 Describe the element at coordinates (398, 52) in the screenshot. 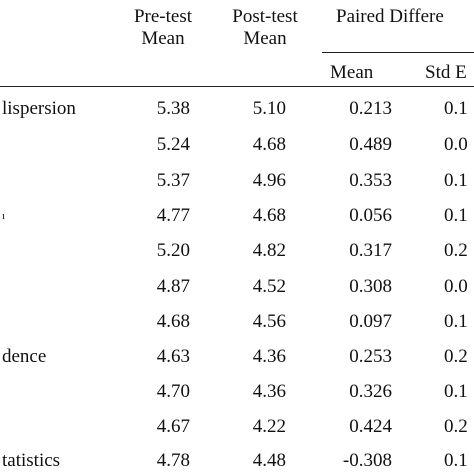

I see `paired-group-rule` at that location.